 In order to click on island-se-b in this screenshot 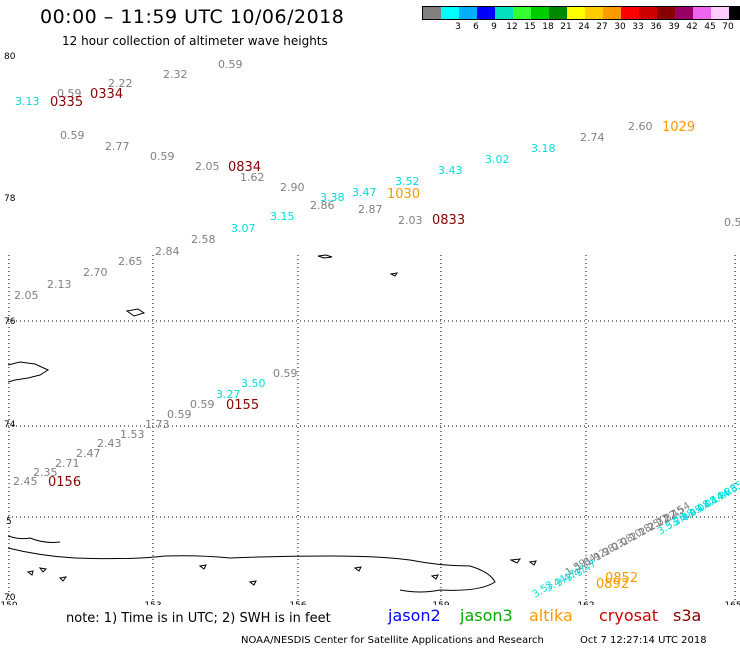, I will do `click(532, 563)`.